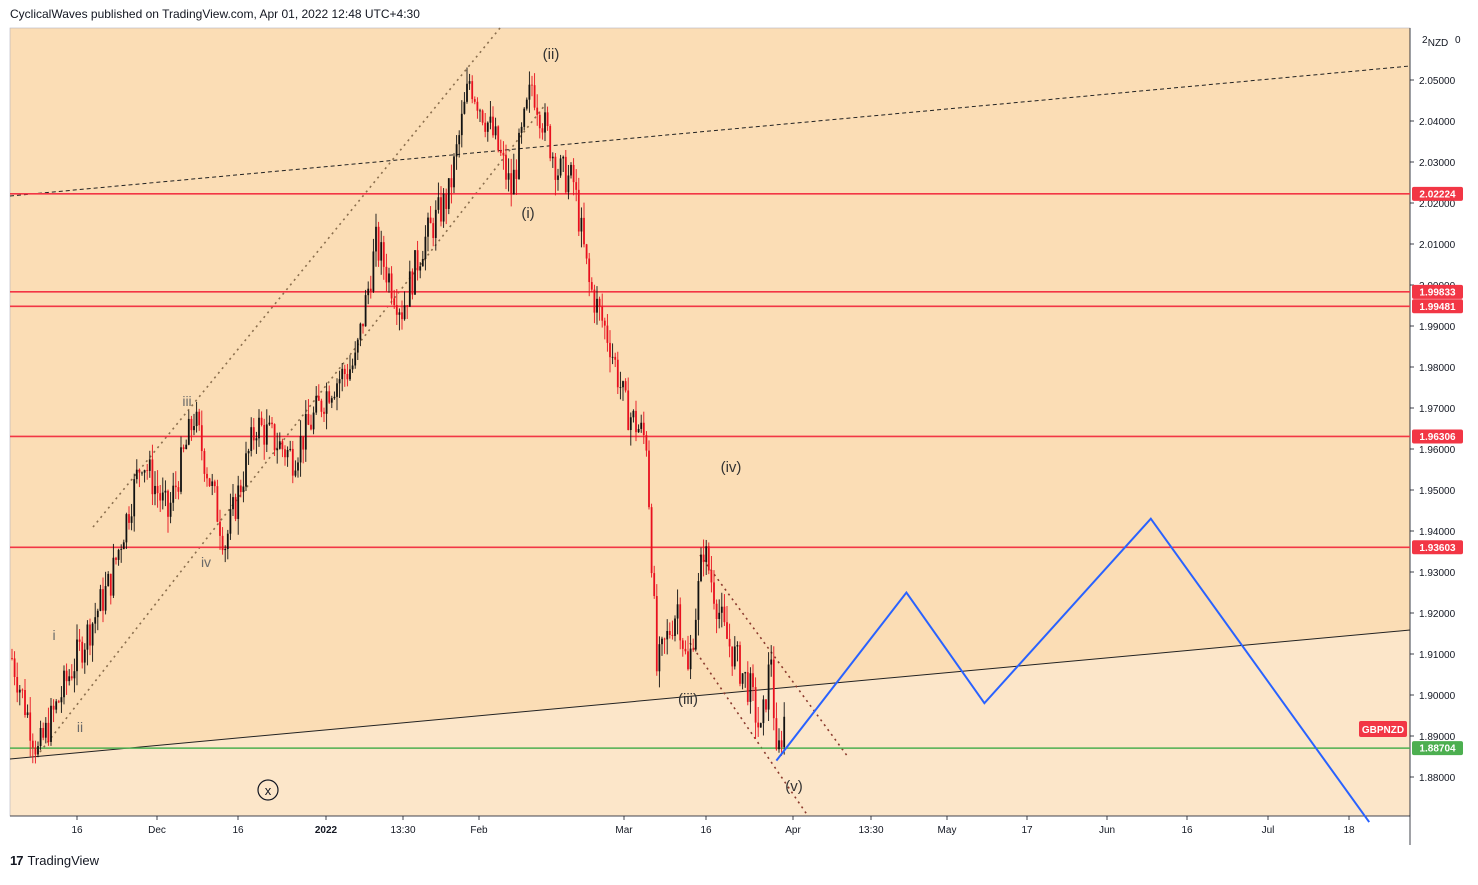  What do you see at coordinates (1107, 830) in the screenshot?
I see `x-tick-label: Jun` at bounding box center [1107, 830].